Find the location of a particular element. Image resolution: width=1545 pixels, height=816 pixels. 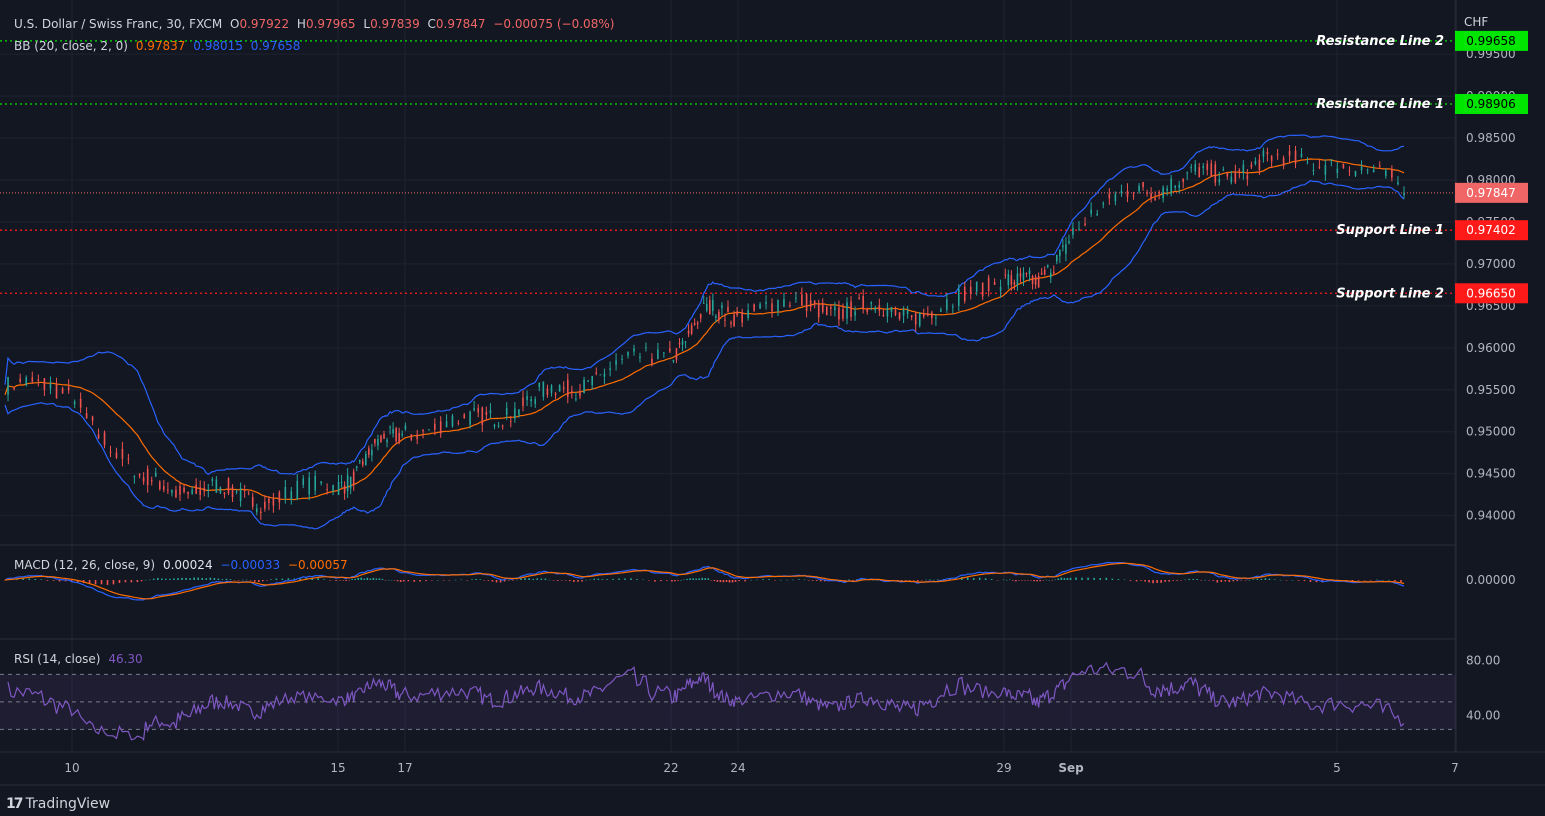

open-value: 0.97922 is located at coordinates (264, 24).